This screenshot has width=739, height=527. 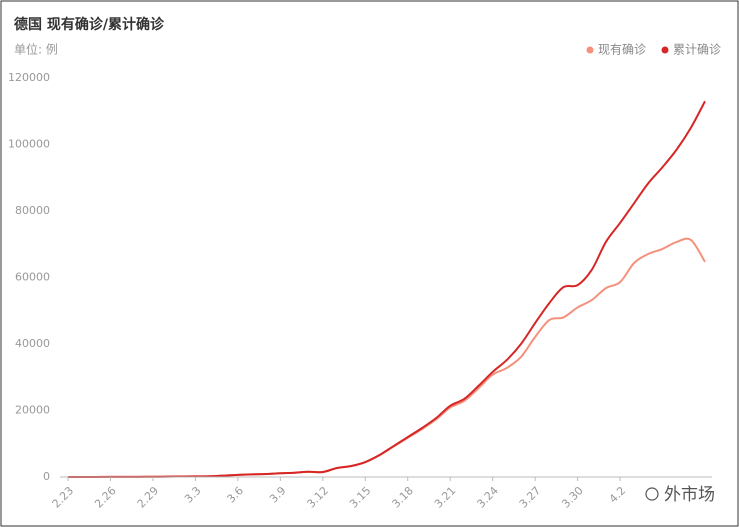 What do you see at coordinates (622, 50) in the screenshot?
I see `legend-label: 现有确诊` at bounding box center [622, 50].